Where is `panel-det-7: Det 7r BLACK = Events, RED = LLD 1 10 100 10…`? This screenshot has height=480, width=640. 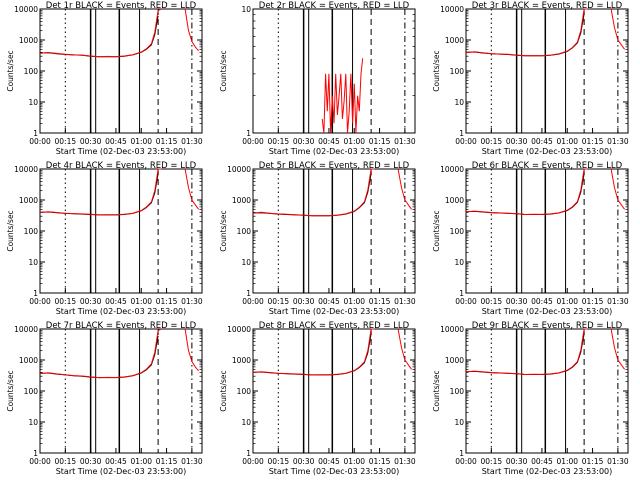
panel-det-7: Det 7r BLACK = Events, RED = LLD 1 10 100 10… is located at coordinates (104, 398).